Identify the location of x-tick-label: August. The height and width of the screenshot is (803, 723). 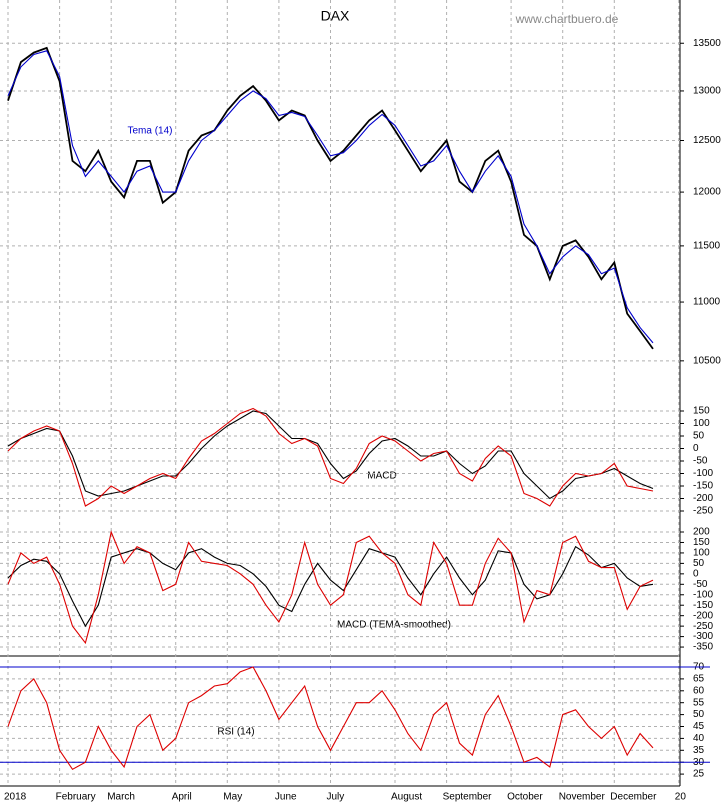
(406, 797).